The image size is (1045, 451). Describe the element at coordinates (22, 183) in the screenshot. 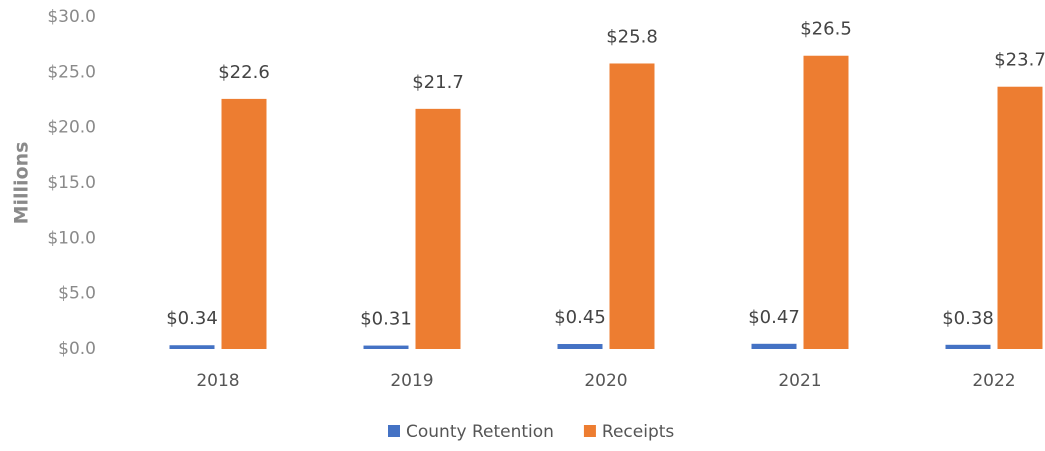

I see `y-axis-label: Millions` at that location.